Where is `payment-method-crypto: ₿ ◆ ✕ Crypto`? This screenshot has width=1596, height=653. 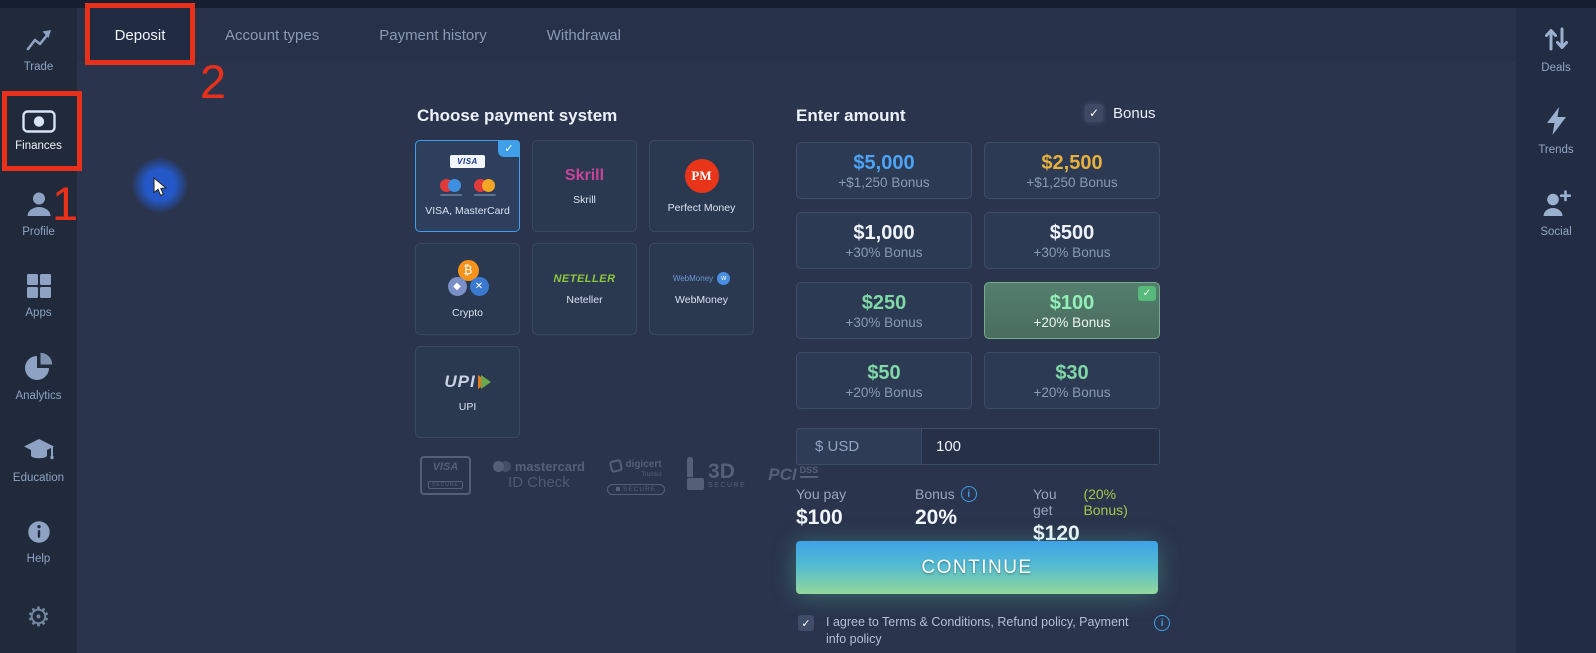
payment-method-crypto: ₿ ◆ ✕ Crypto is located at coordinates (467, 289).